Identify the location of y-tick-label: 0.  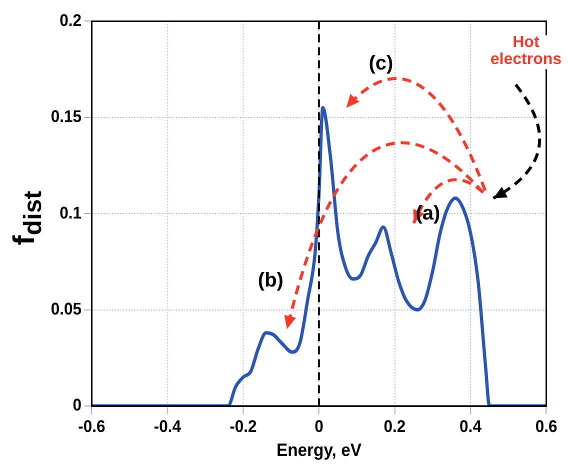
(77, 405).